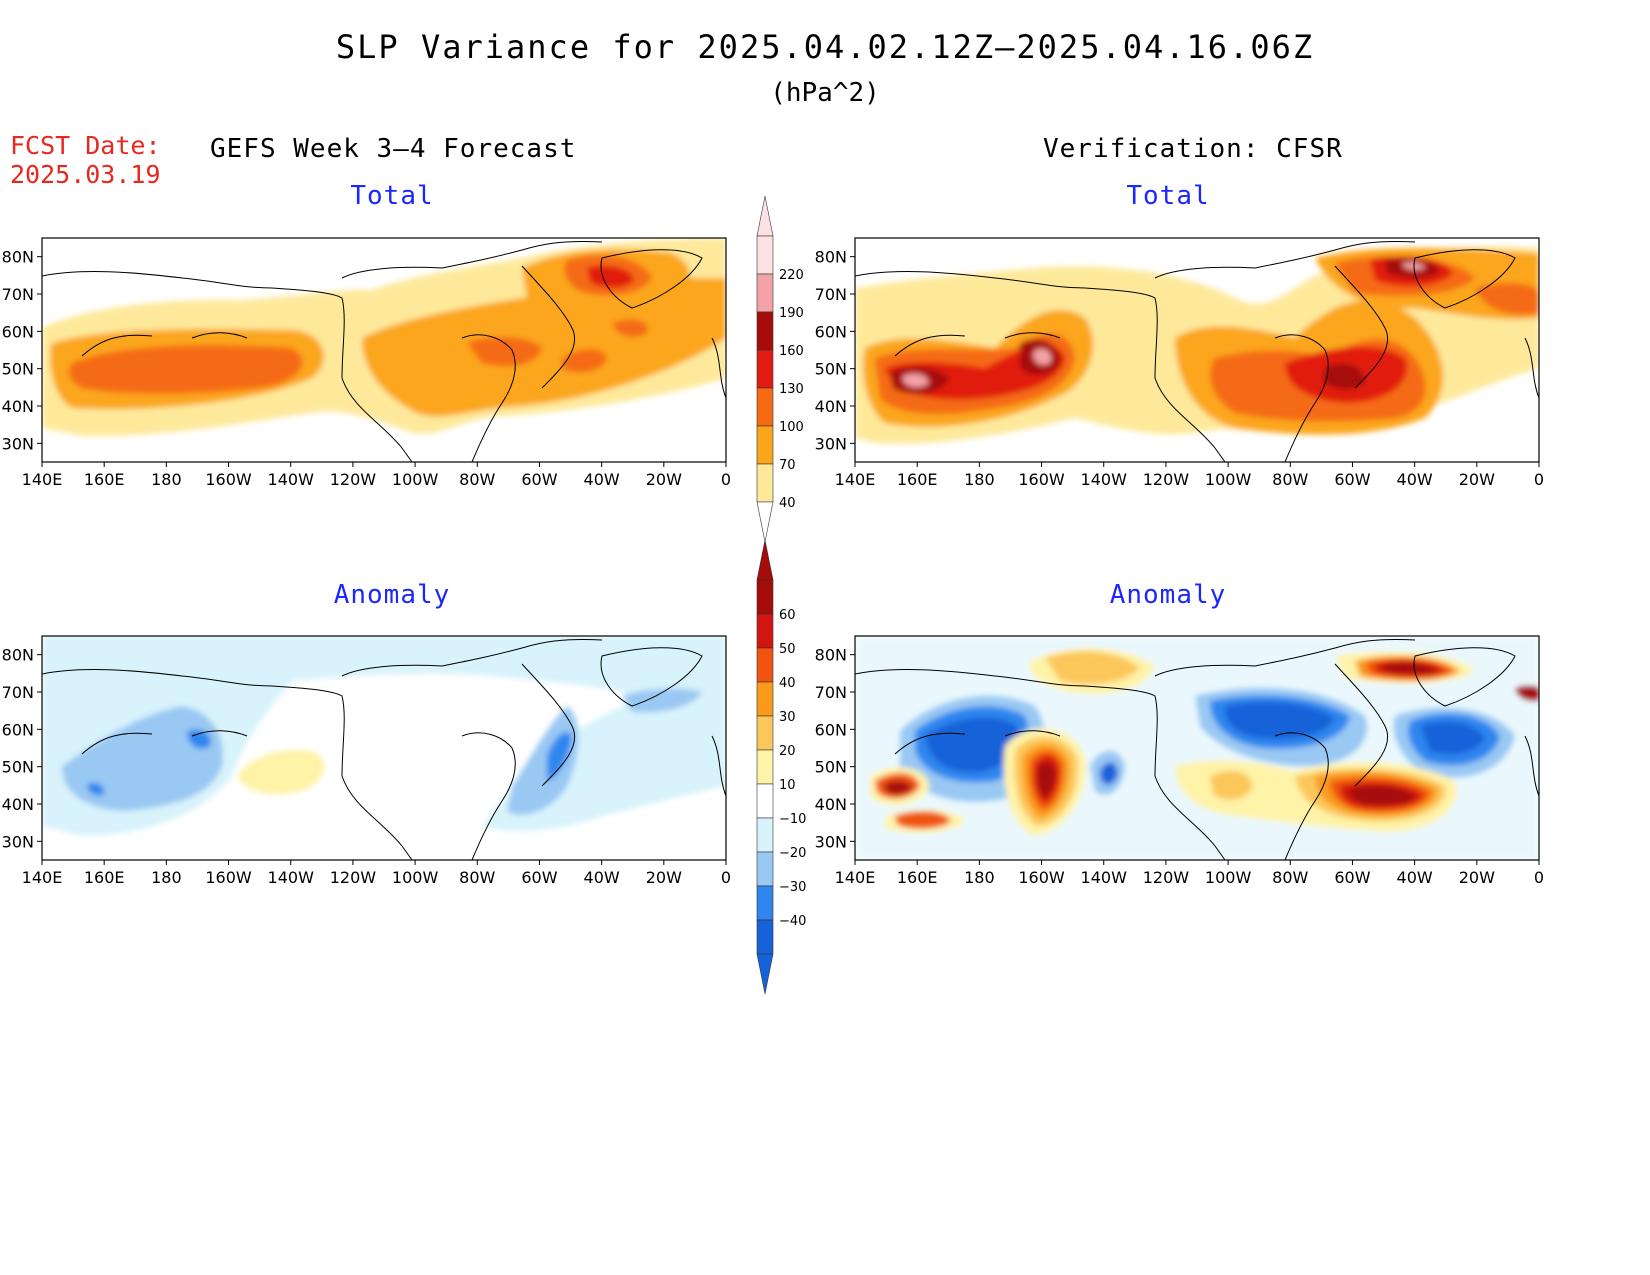 Image resolution: width=1650 pixels, height=1275 pixels. What do you see at coordinates (281, 772) in the screenshot?
I see `contour-plus10` at bounding box center [281, 772].